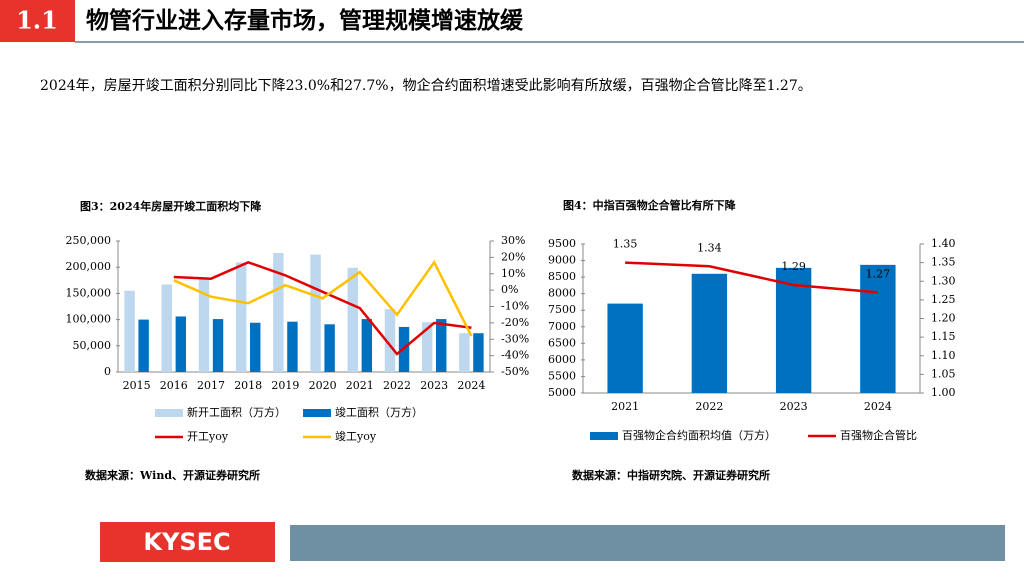 The width and height of the screenshot is (1024, 580). I want to click on y2-tick-label: 1.30, so click(943, 280).